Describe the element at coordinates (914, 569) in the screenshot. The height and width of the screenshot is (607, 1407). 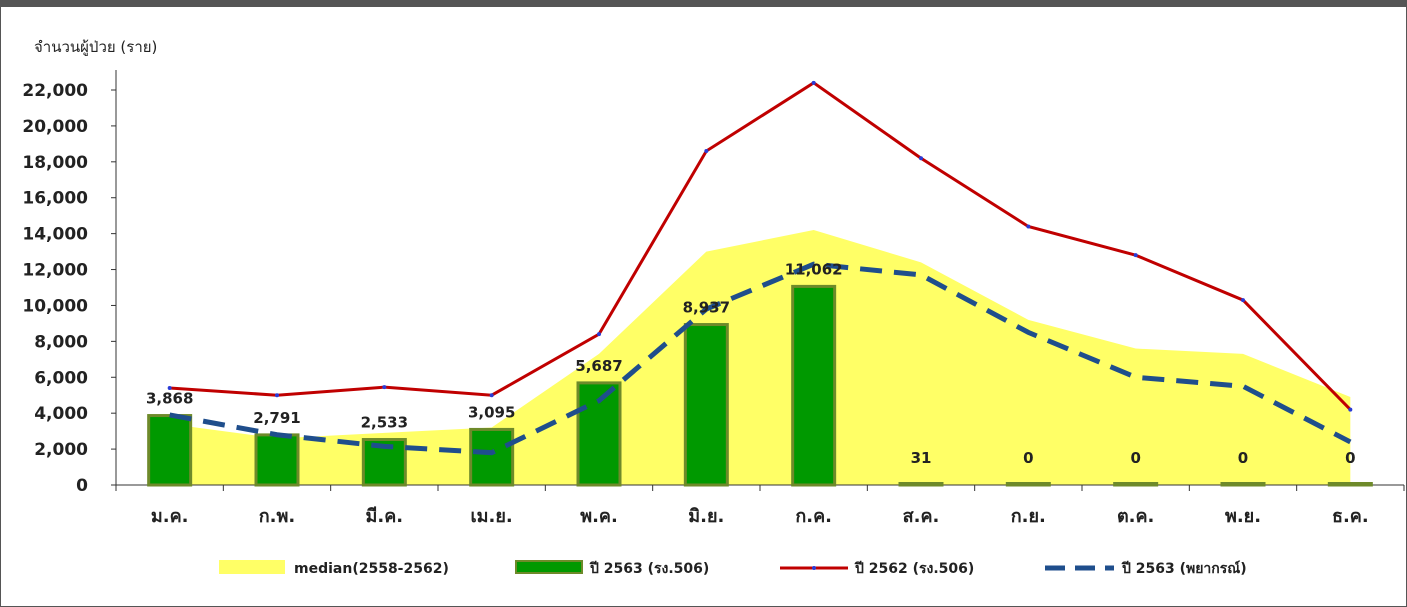
I see `legend-label-red-line: ปี 2562 (รง.506)` at that location.